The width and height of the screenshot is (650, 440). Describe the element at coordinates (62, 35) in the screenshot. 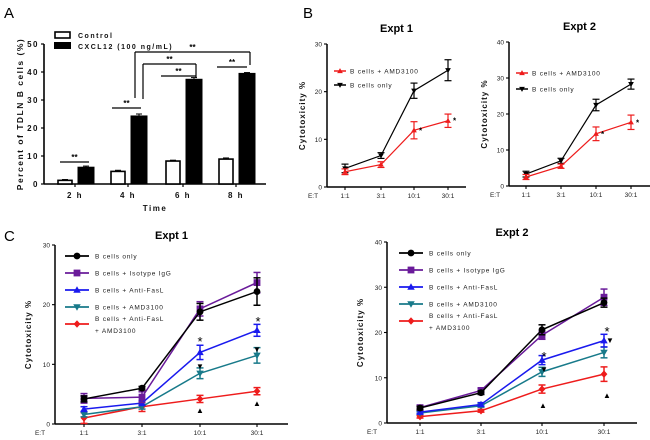

I see `legend-swatch-control` at that location.